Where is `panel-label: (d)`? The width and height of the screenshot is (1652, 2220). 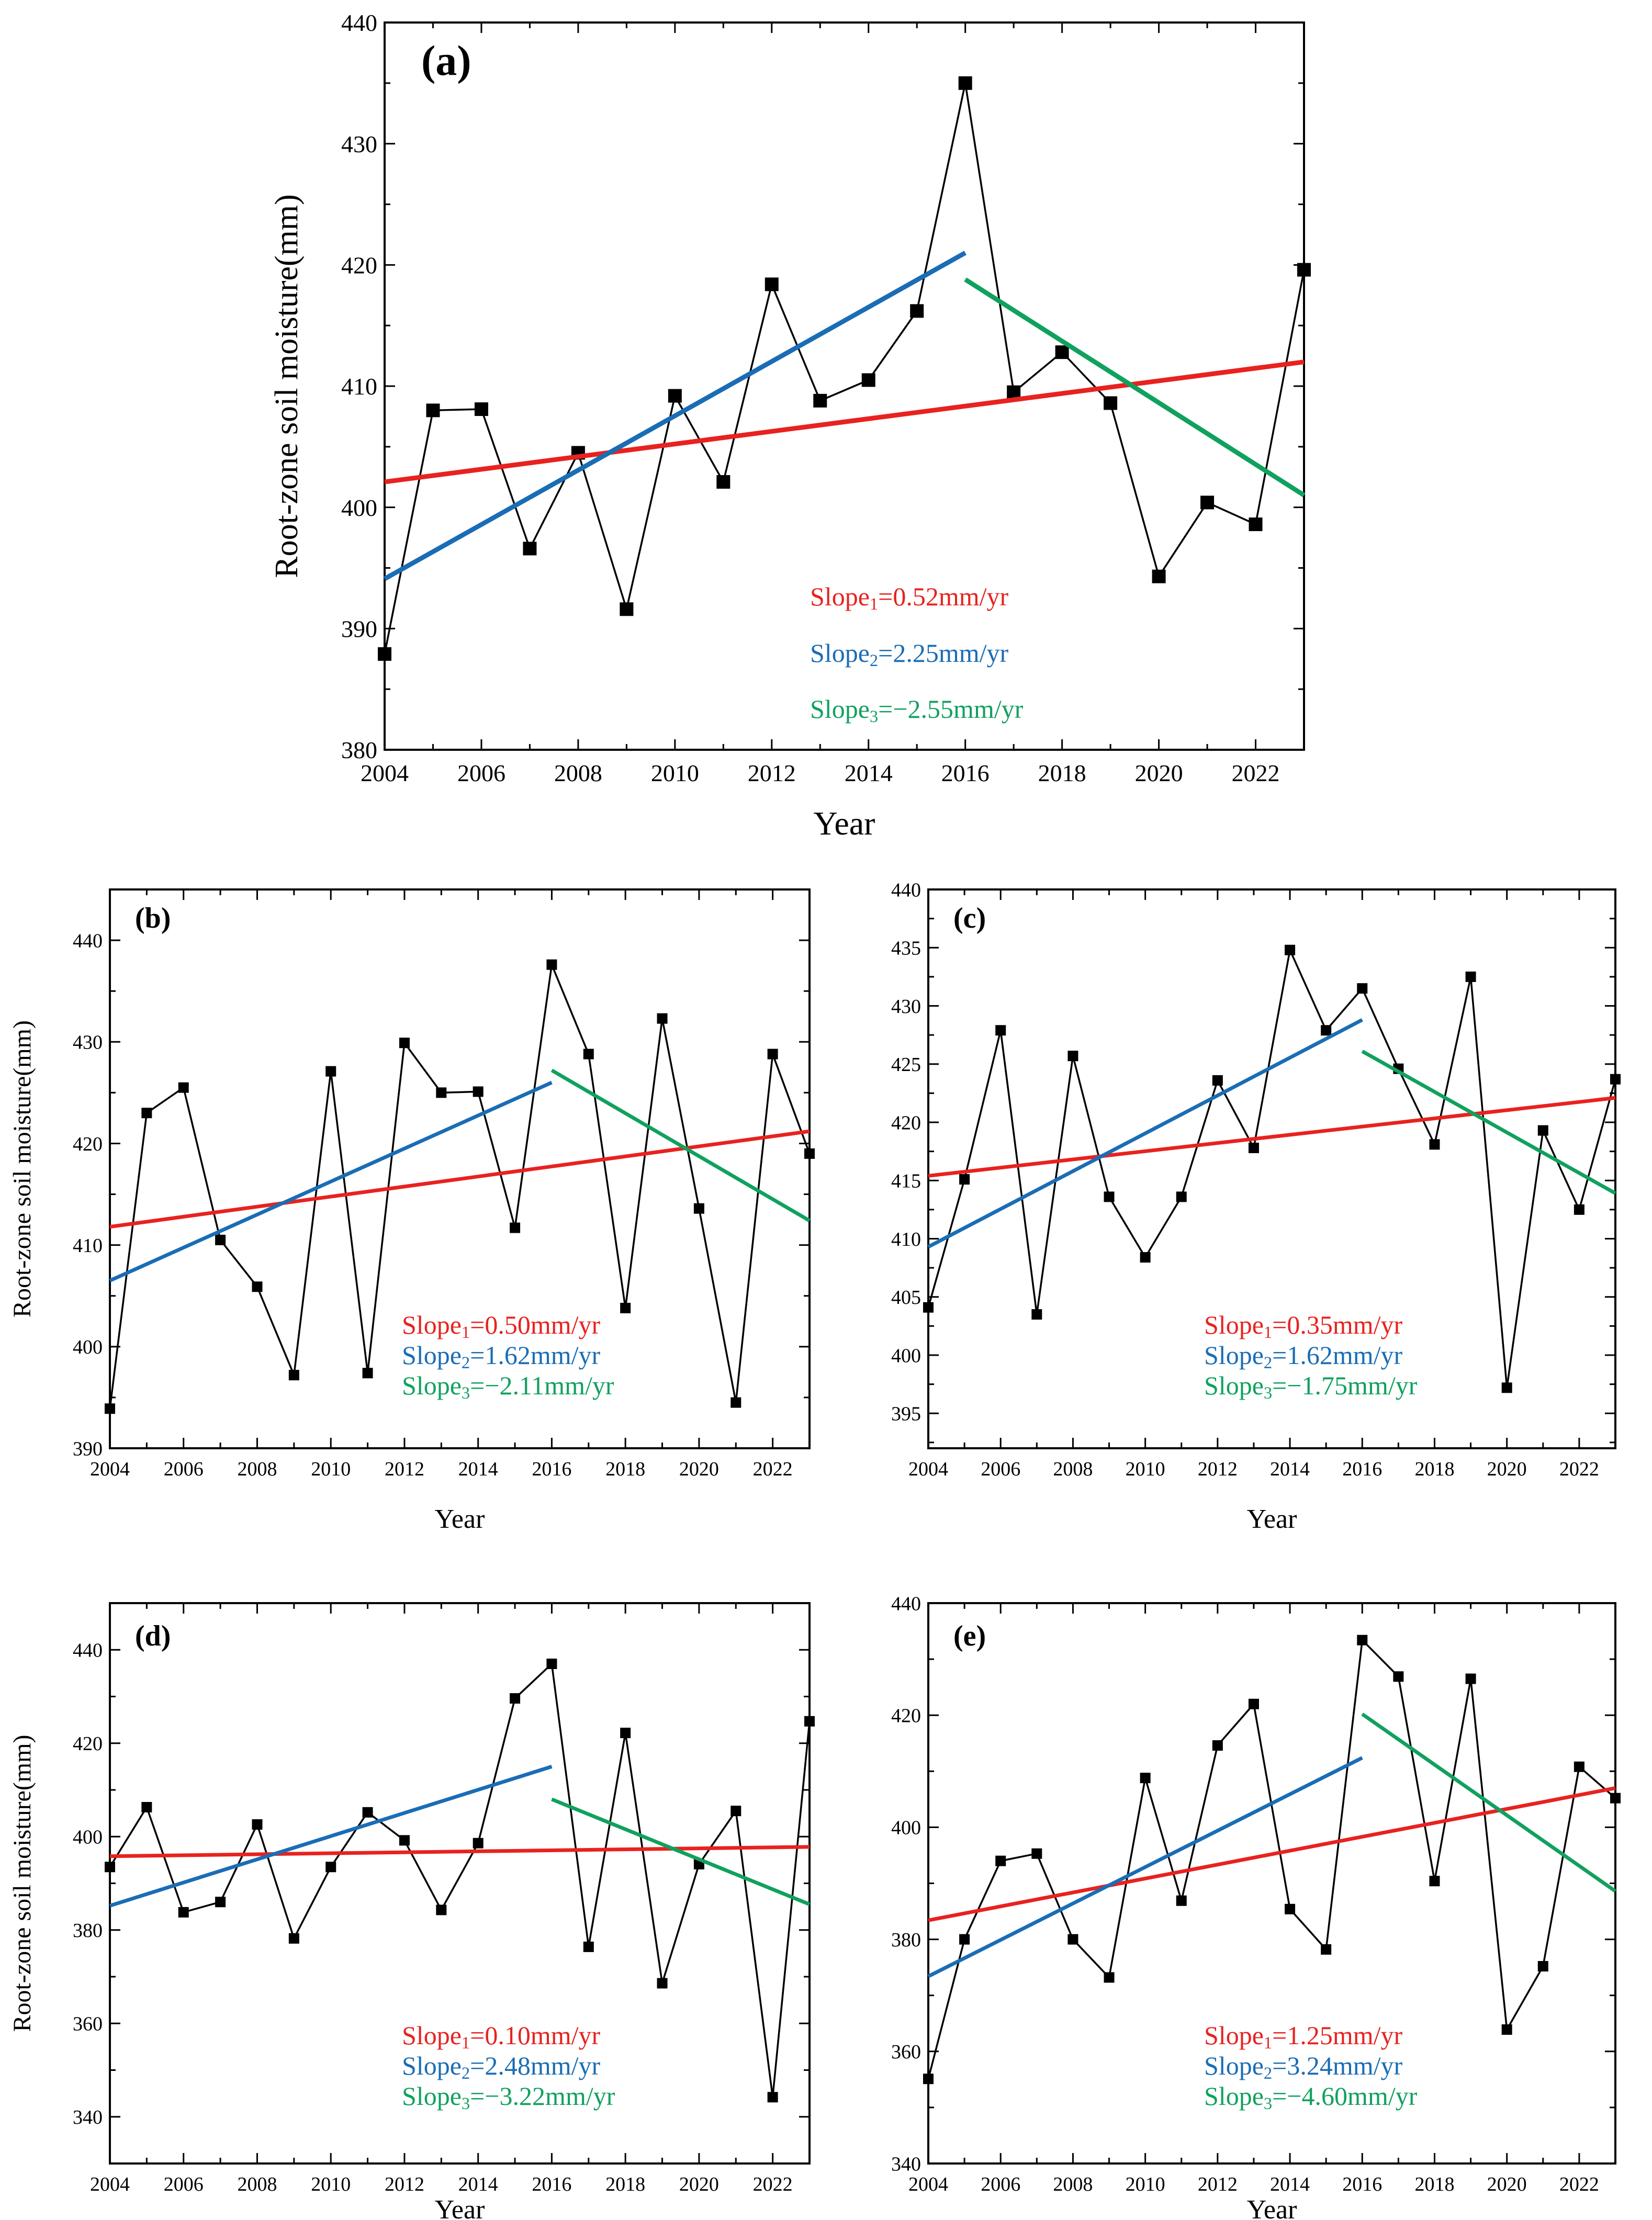
panel-label: (d) is located at coordinates (153, 1636).